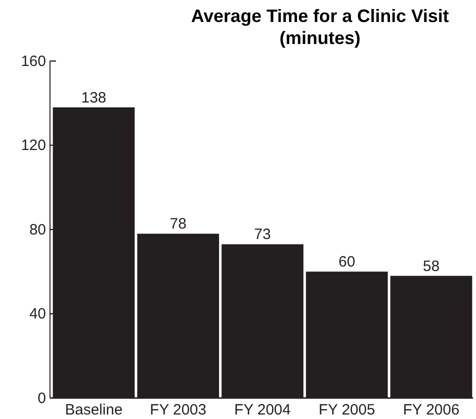 The image size is (476, 419). Describe the element at coordinates (347, 410) in the screenshot. I see `x-tick-label: FY 2005` at that location.